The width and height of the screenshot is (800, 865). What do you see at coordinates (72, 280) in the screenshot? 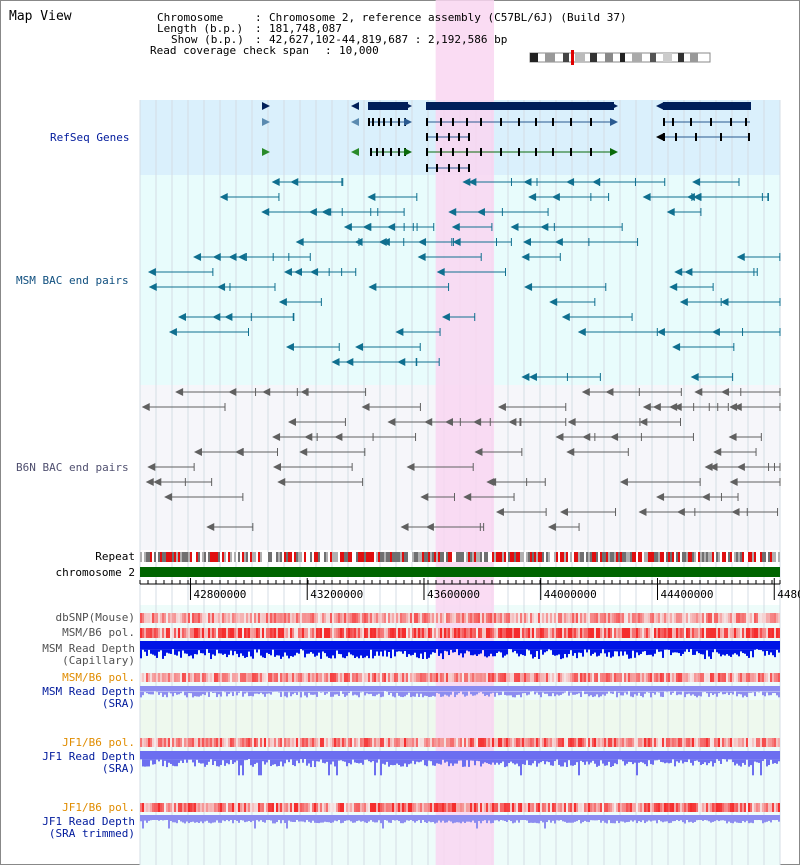
I see `track-label-msm-bac: MSM BAC end pairs` at bounding box center [72, 280].